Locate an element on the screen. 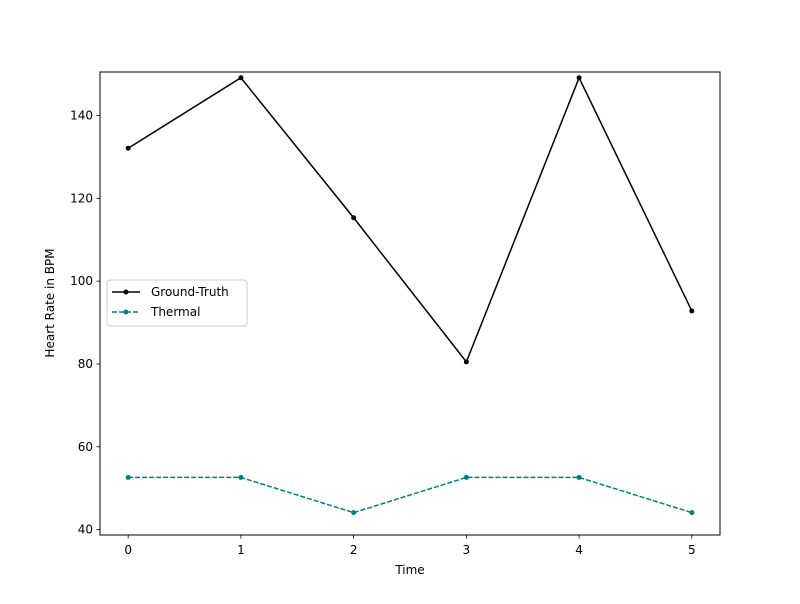  y-tick-label: 140 is located at coordinates (81, 115).